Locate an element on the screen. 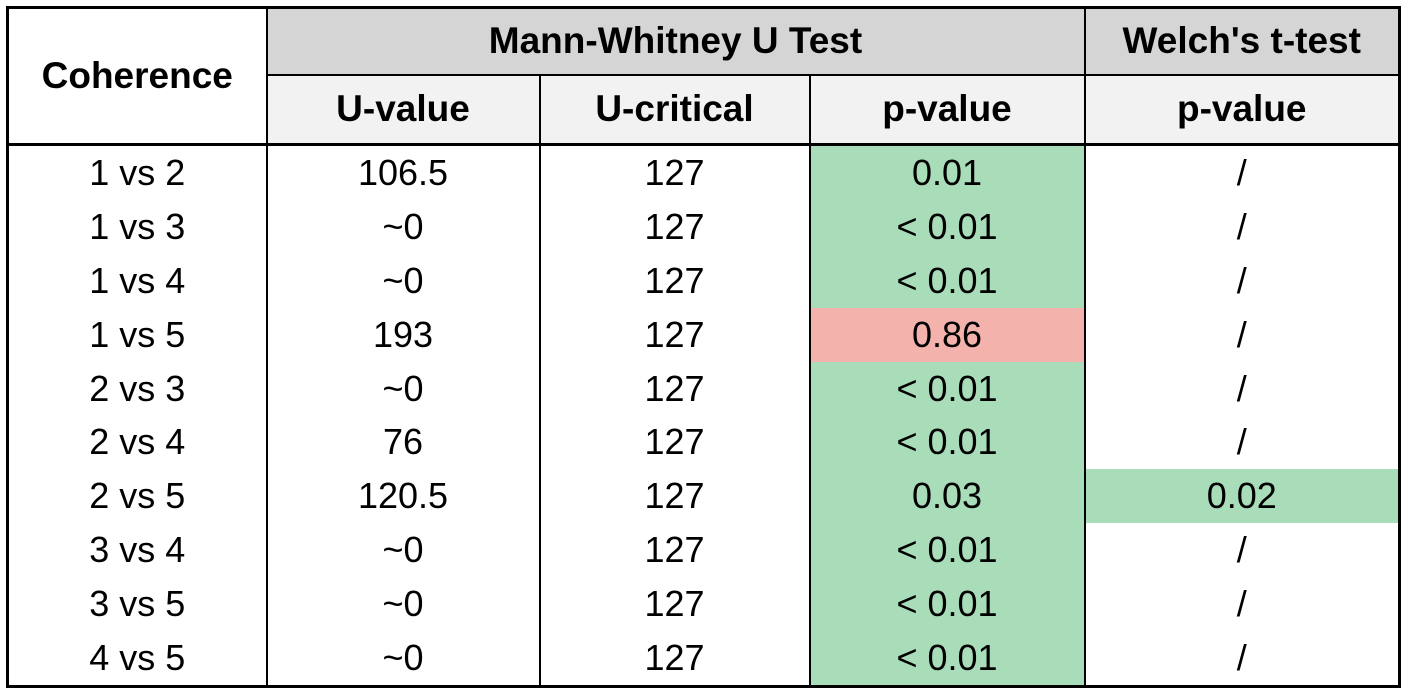 The height and width of the screenshot is (700, 1404). mann-whitney-group-header: Mann-Whitney U Test is located at coordinates (675, 41).